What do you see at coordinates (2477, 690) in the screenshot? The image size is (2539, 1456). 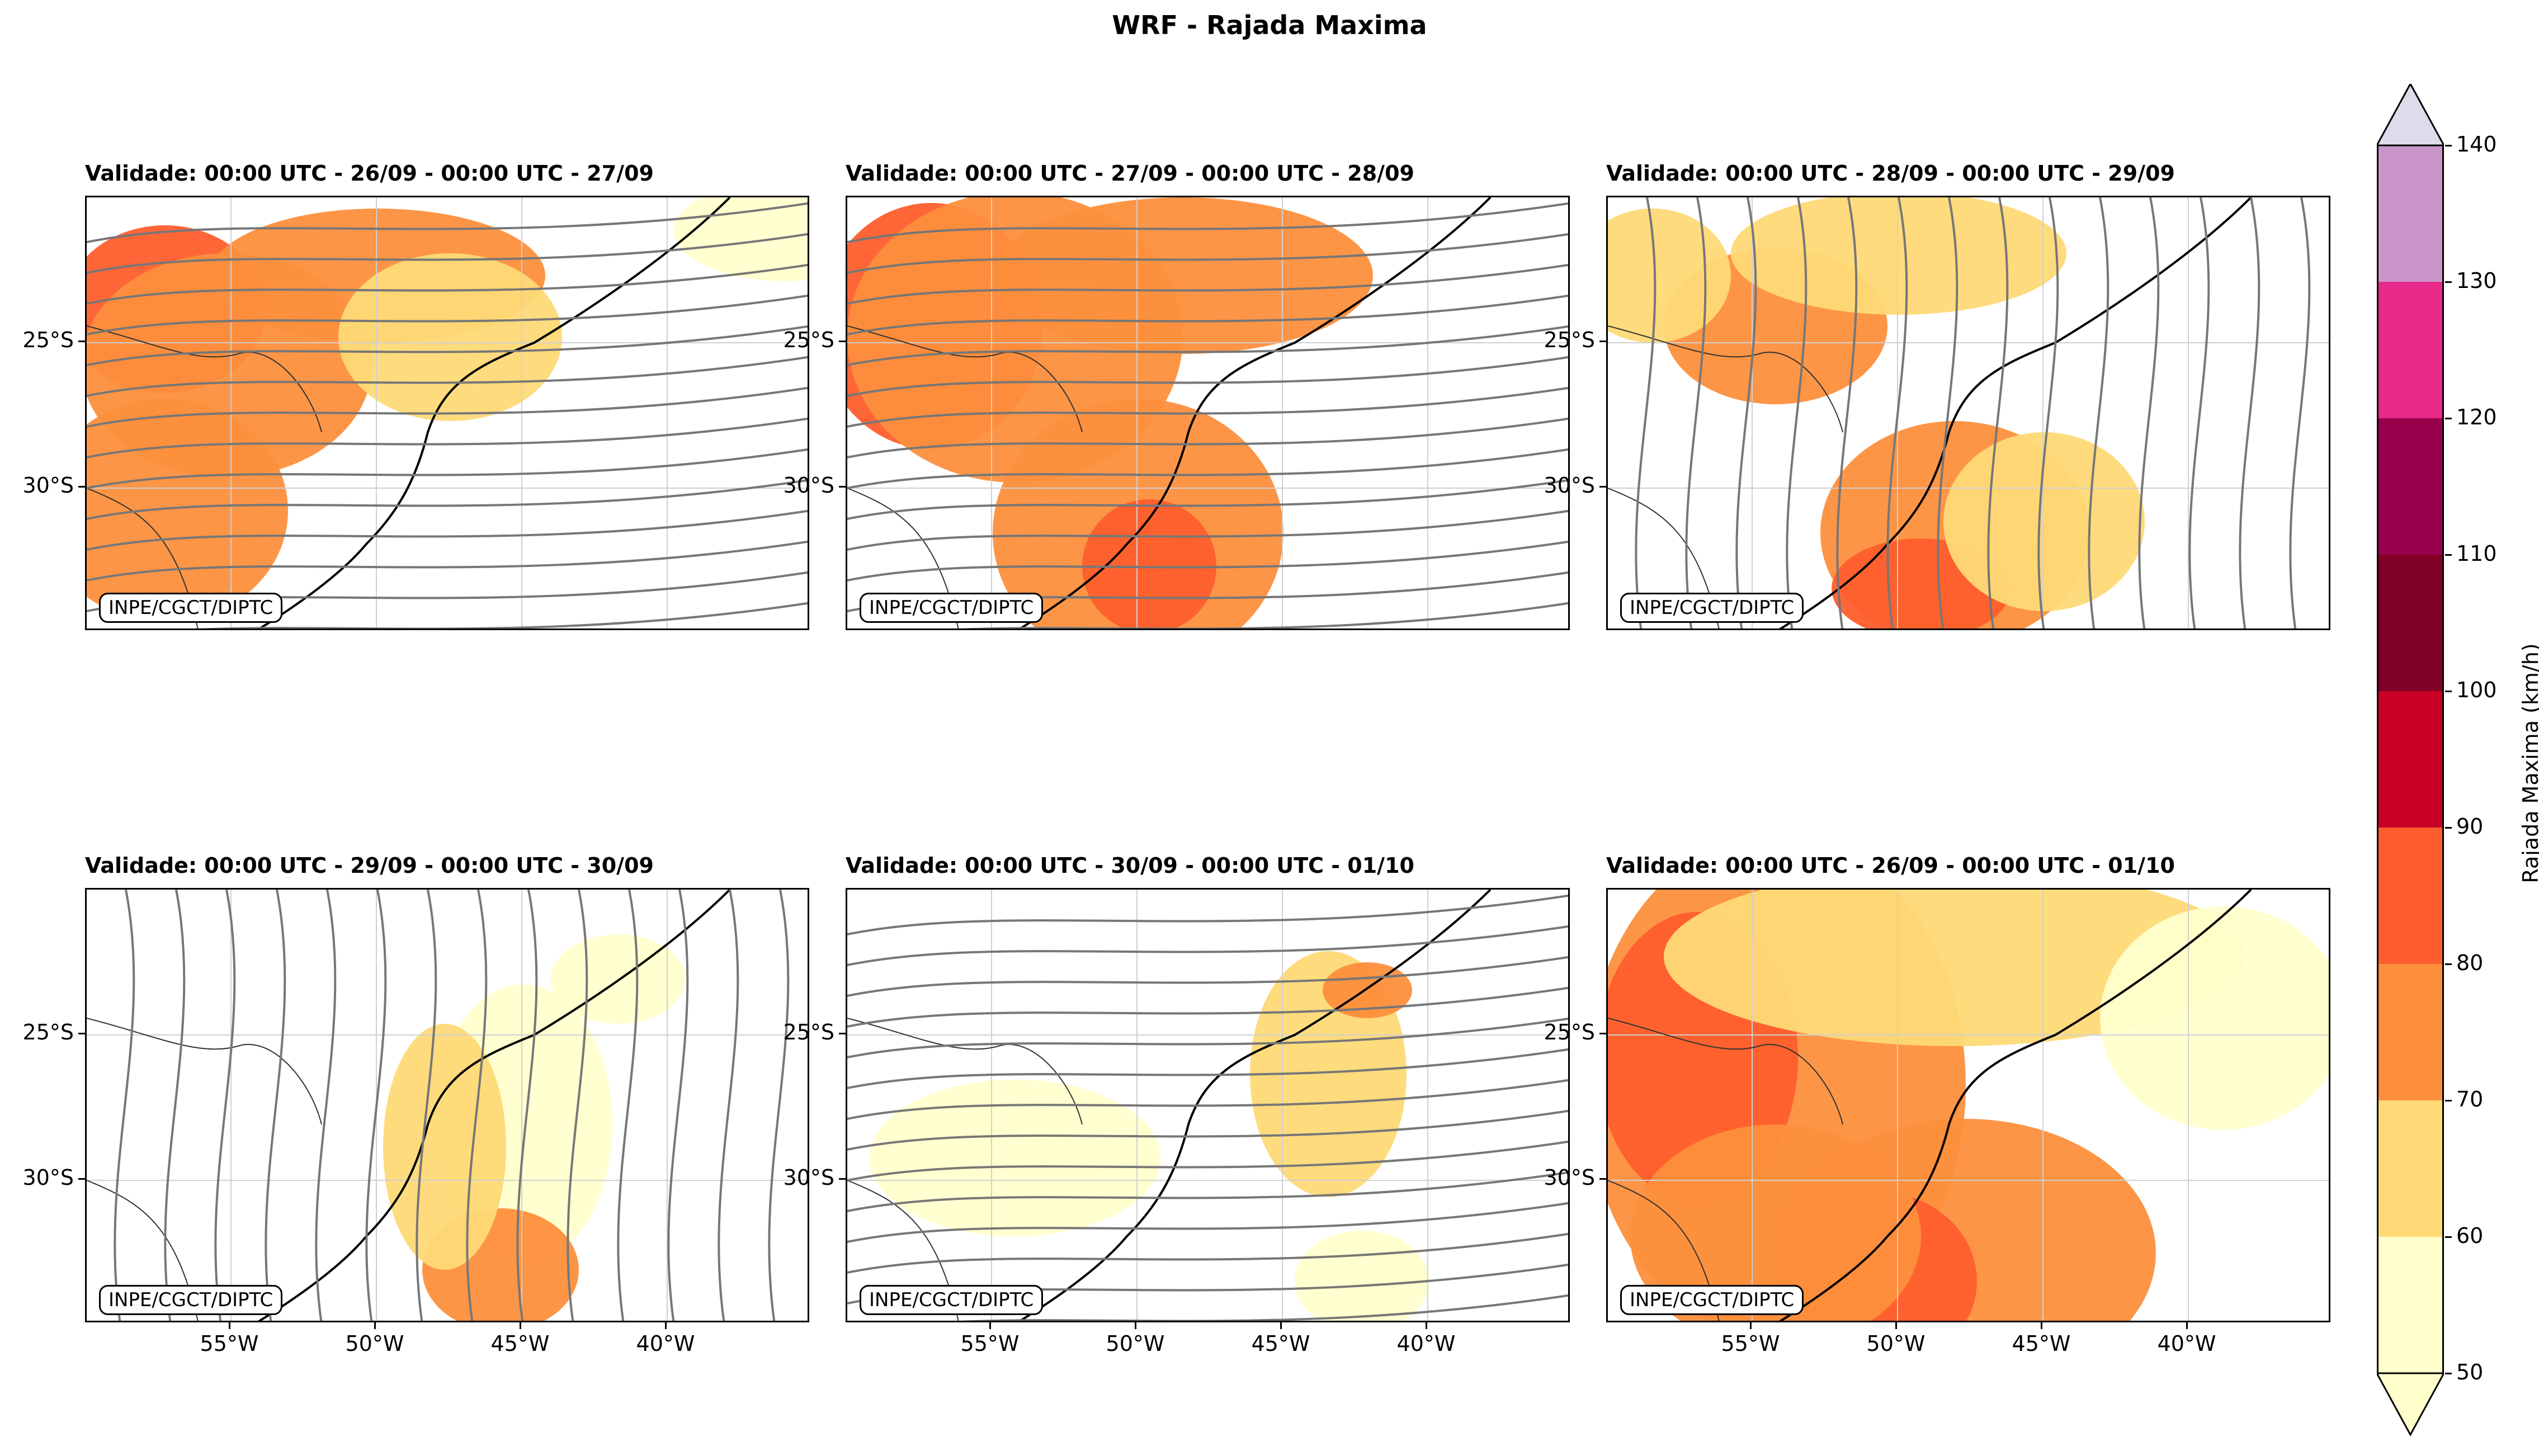 I see `colorbar-tick-label: 100` at bounding box center [2477, 690].